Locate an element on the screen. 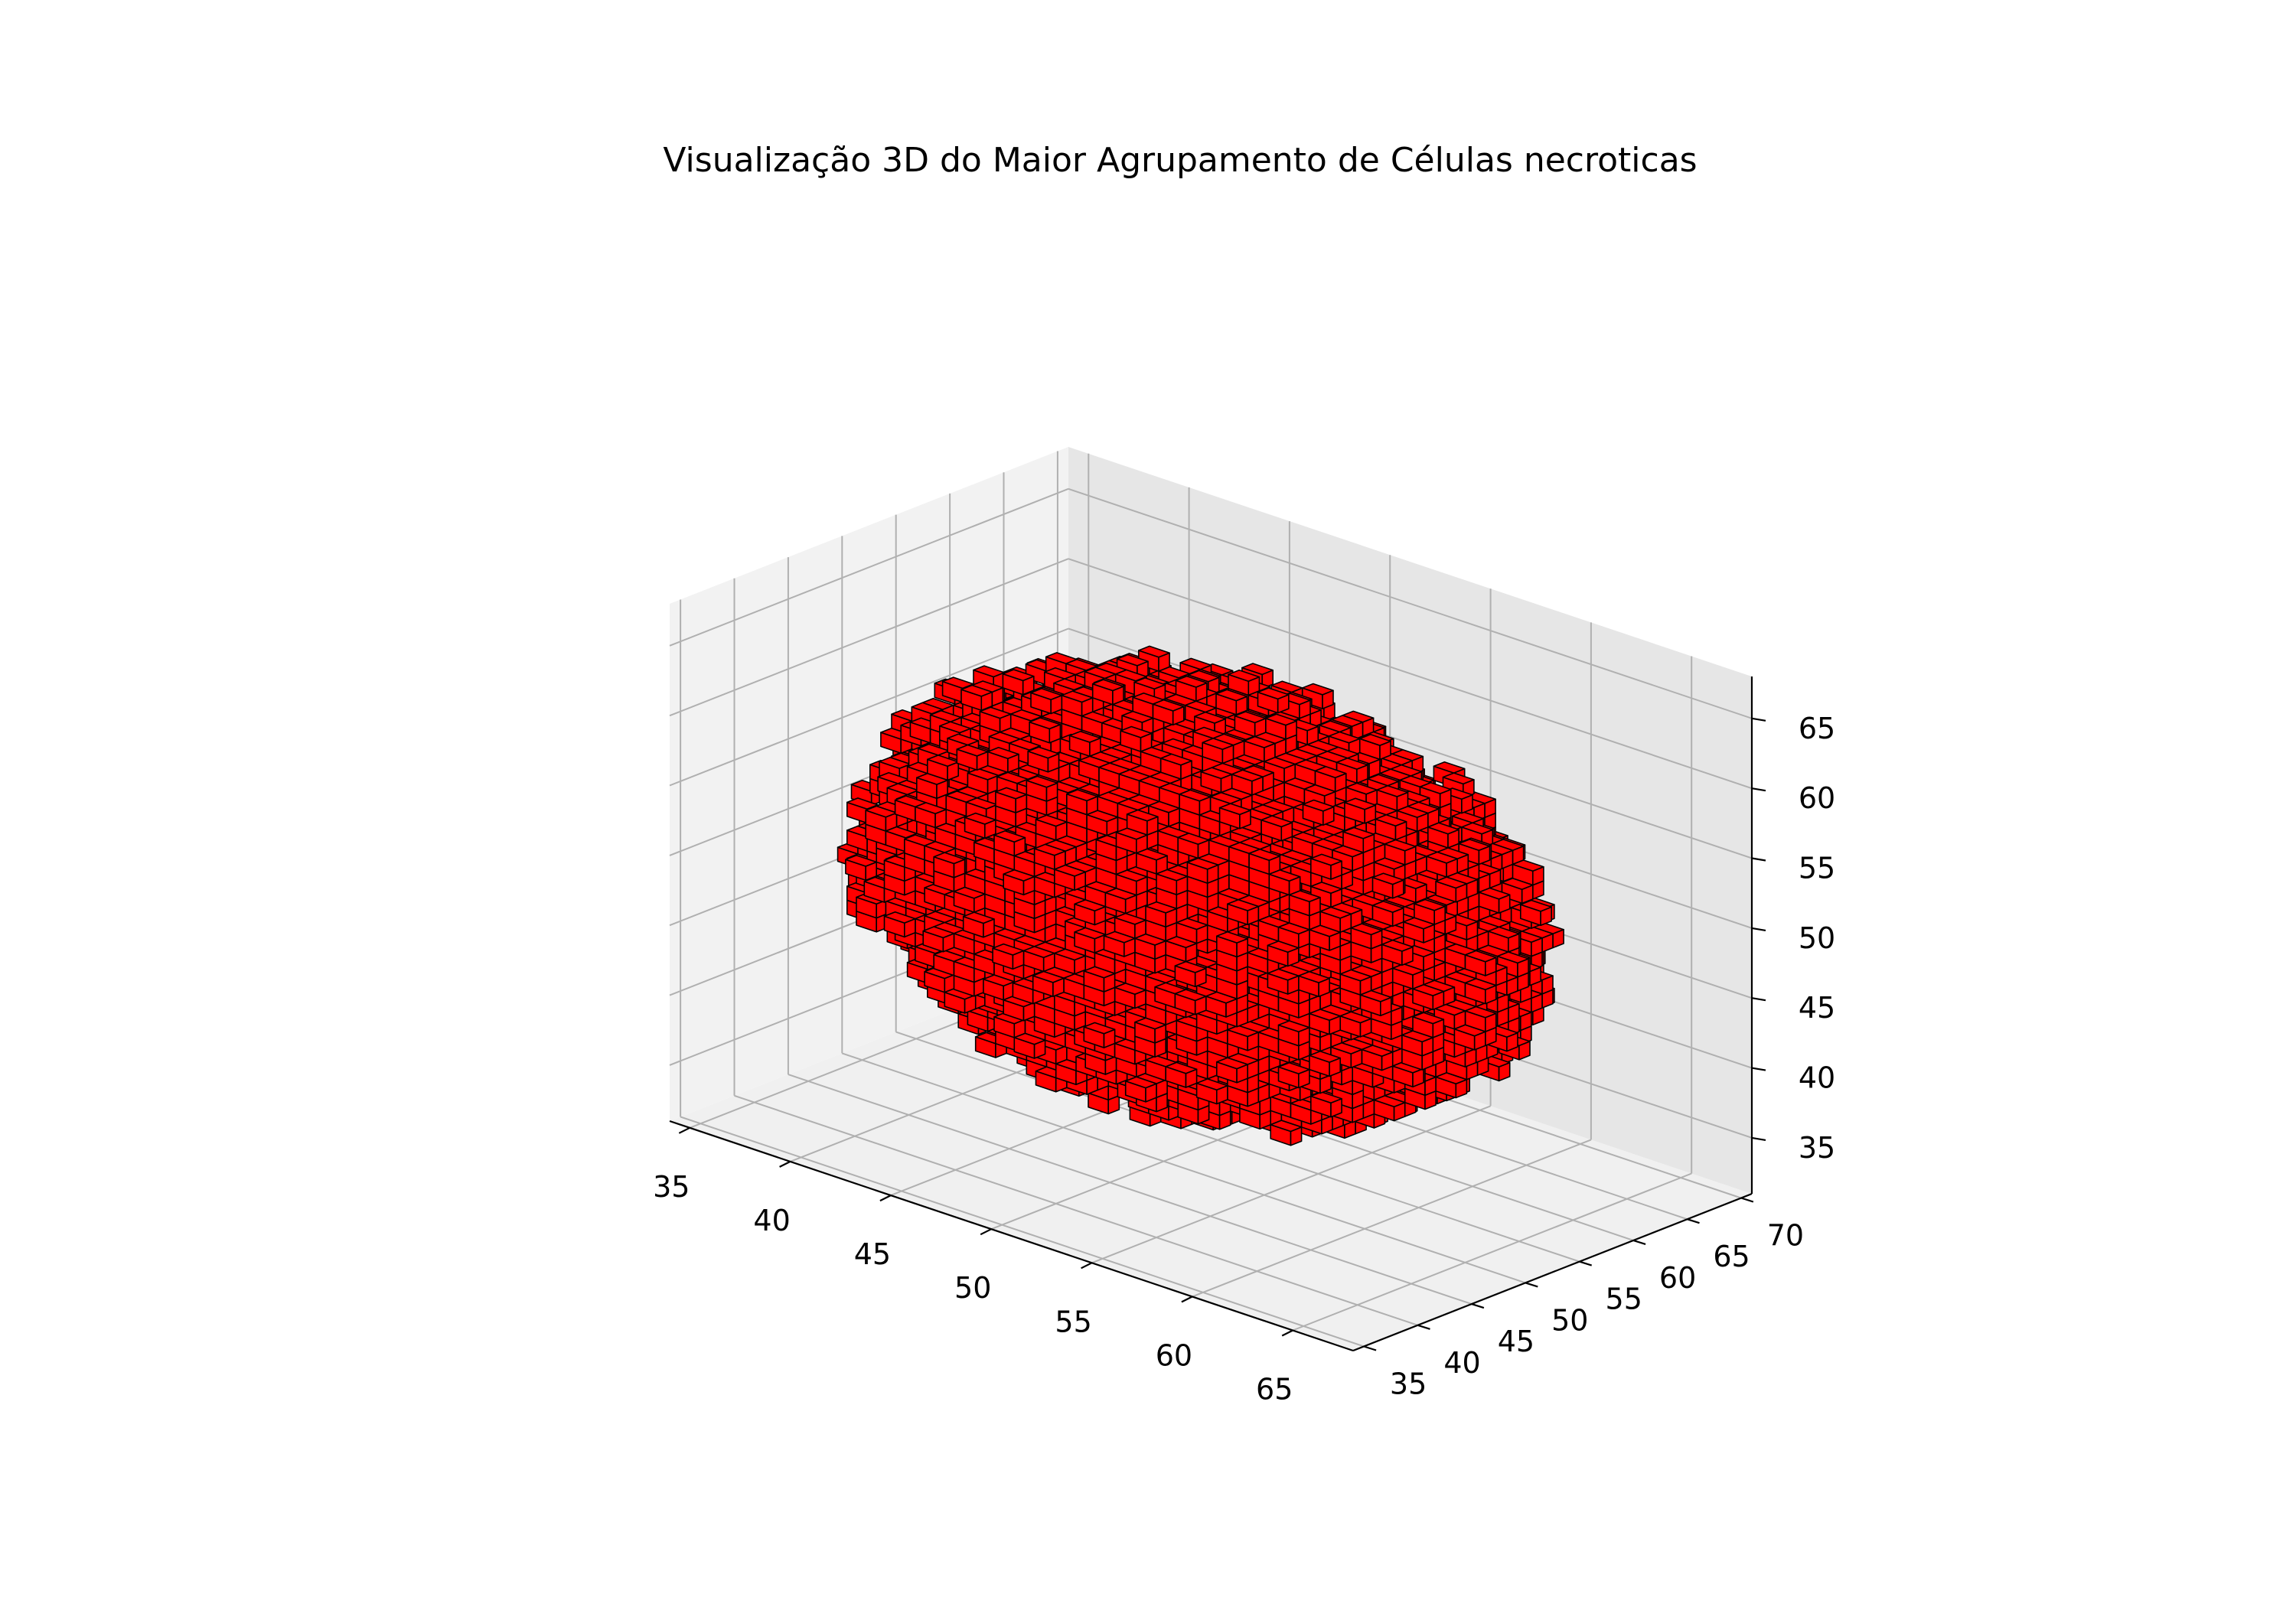  y-axis-line is located at coordinates (1552, 1272).